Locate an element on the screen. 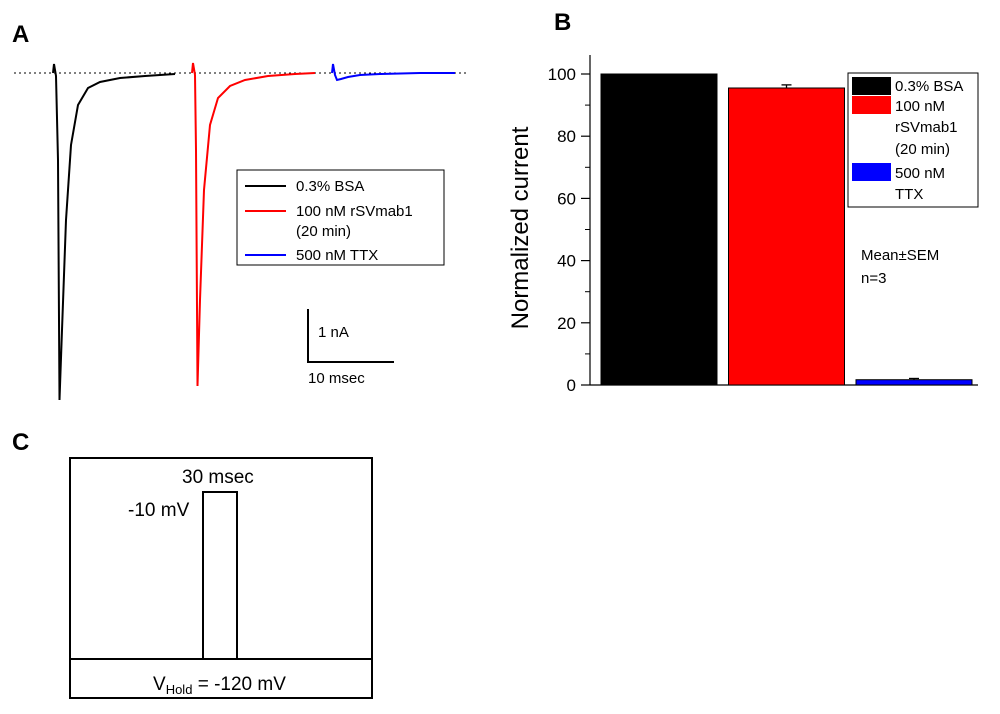  annotation-n: n=3 is located at coordinates (873, 278).